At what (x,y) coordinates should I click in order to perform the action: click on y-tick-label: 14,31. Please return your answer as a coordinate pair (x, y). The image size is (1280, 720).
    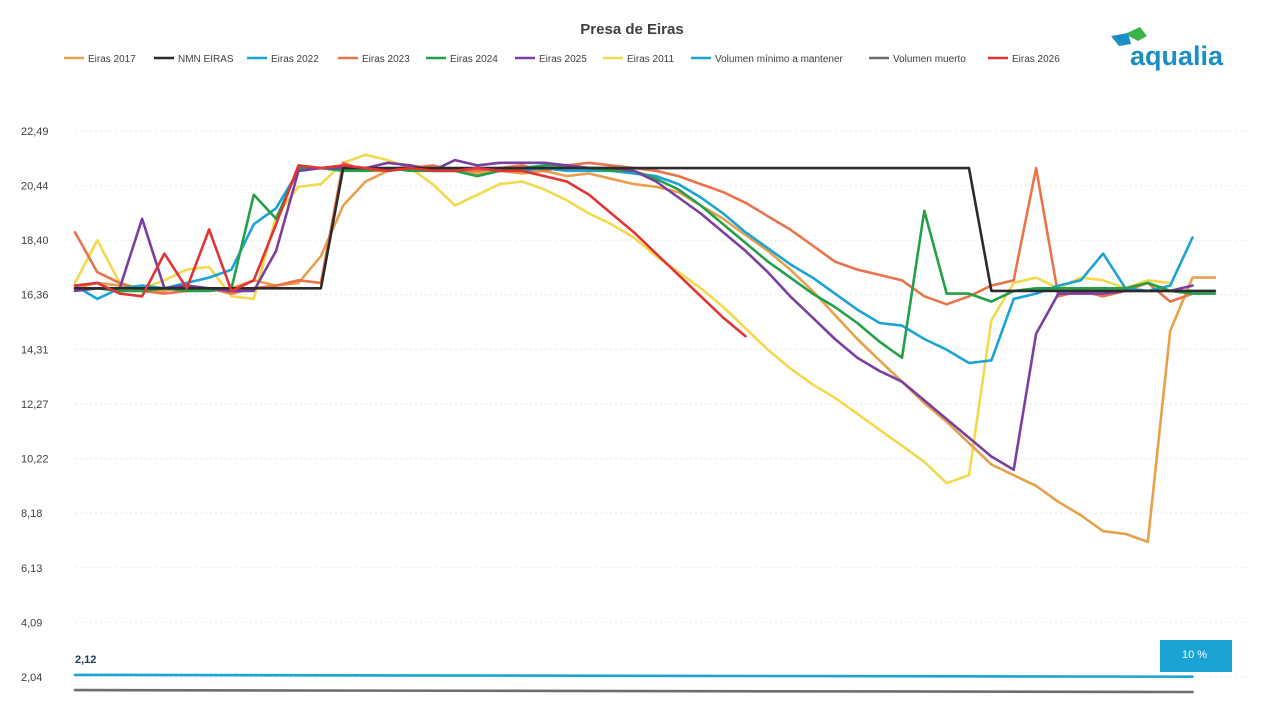
    Looking at the image, I should click on (35, 350).